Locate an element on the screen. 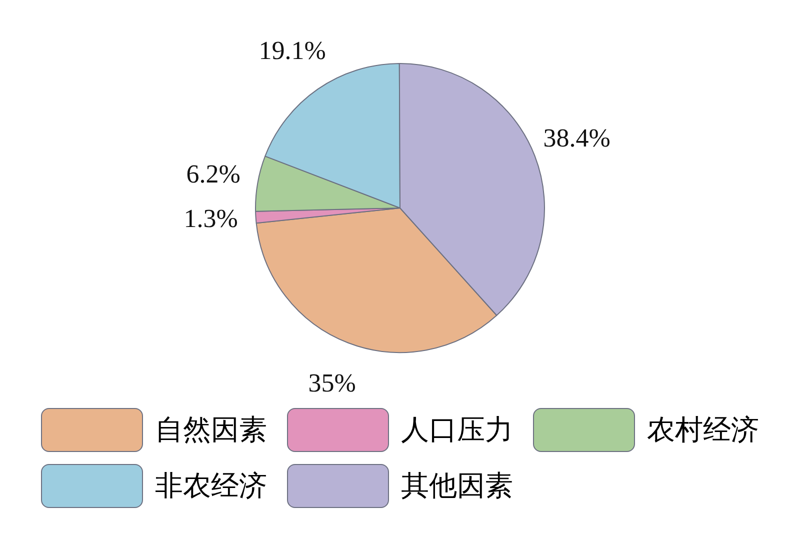 The image size is (800, 535). data-label: 19.1% is located at coordinates (292, 50).